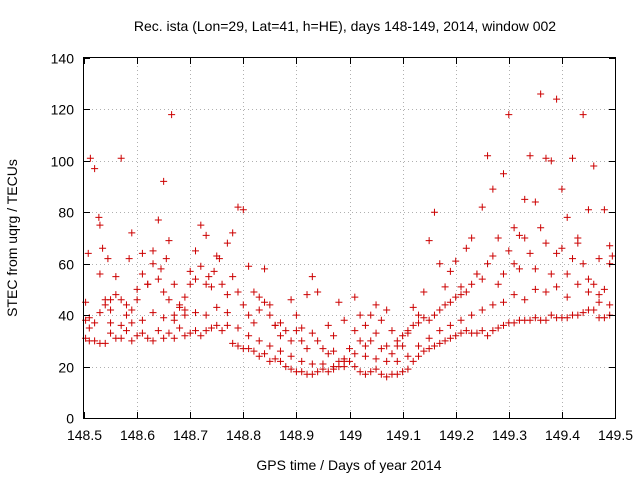 The image size is (640, 480). I want to click on y-tick-label: 80, so click(66, 213).